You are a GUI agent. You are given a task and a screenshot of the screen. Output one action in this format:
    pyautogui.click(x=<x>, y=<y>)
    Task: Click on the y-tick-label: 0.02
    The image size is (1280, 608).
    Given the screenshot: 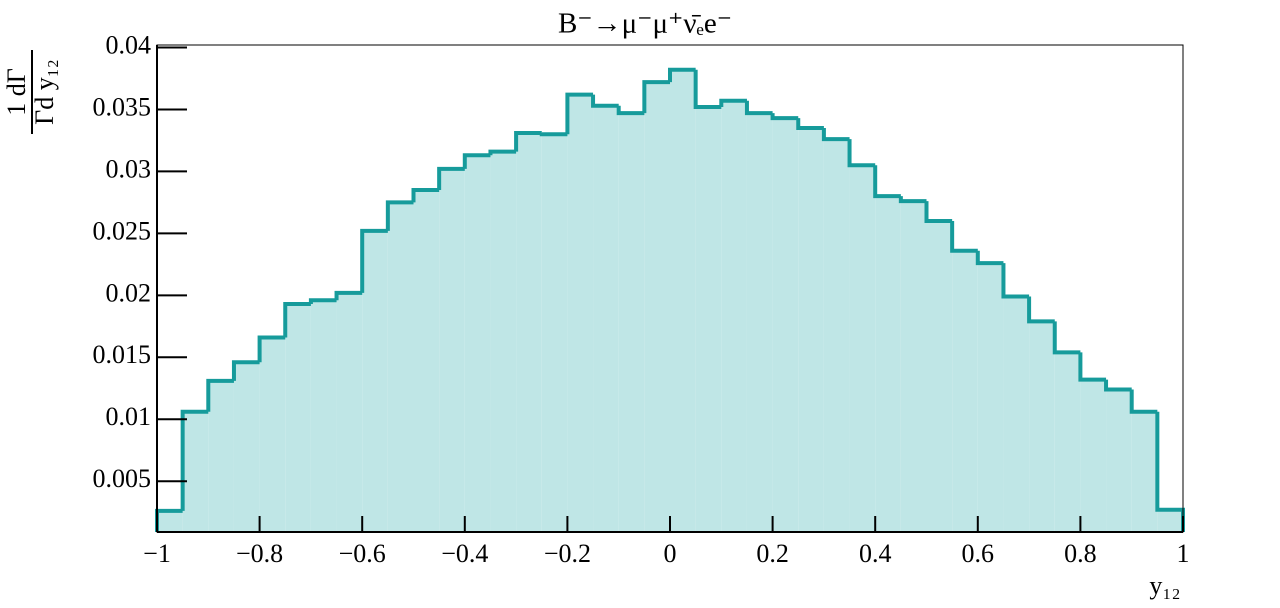 What is the action you would take?
    pyautogui.click(x=129, y=292)
    